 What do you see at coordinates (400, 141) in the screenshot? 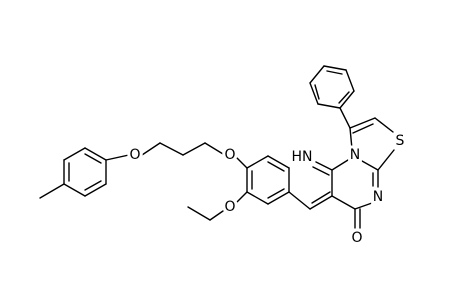
I see `atom-label: S` at bounding box center [400, 141].